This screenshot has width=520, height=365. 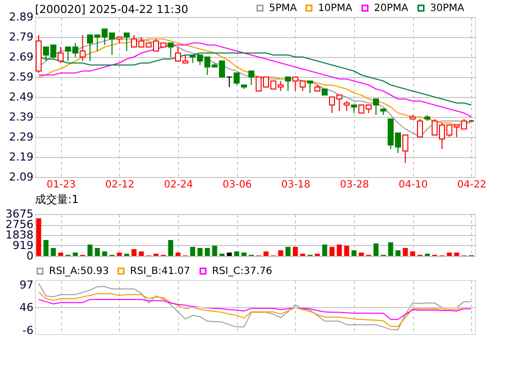 What do you see at coordinates (447, 8) in the screenshot?
I see `legend-label: 30PMA` at bounding box center [447, 8].